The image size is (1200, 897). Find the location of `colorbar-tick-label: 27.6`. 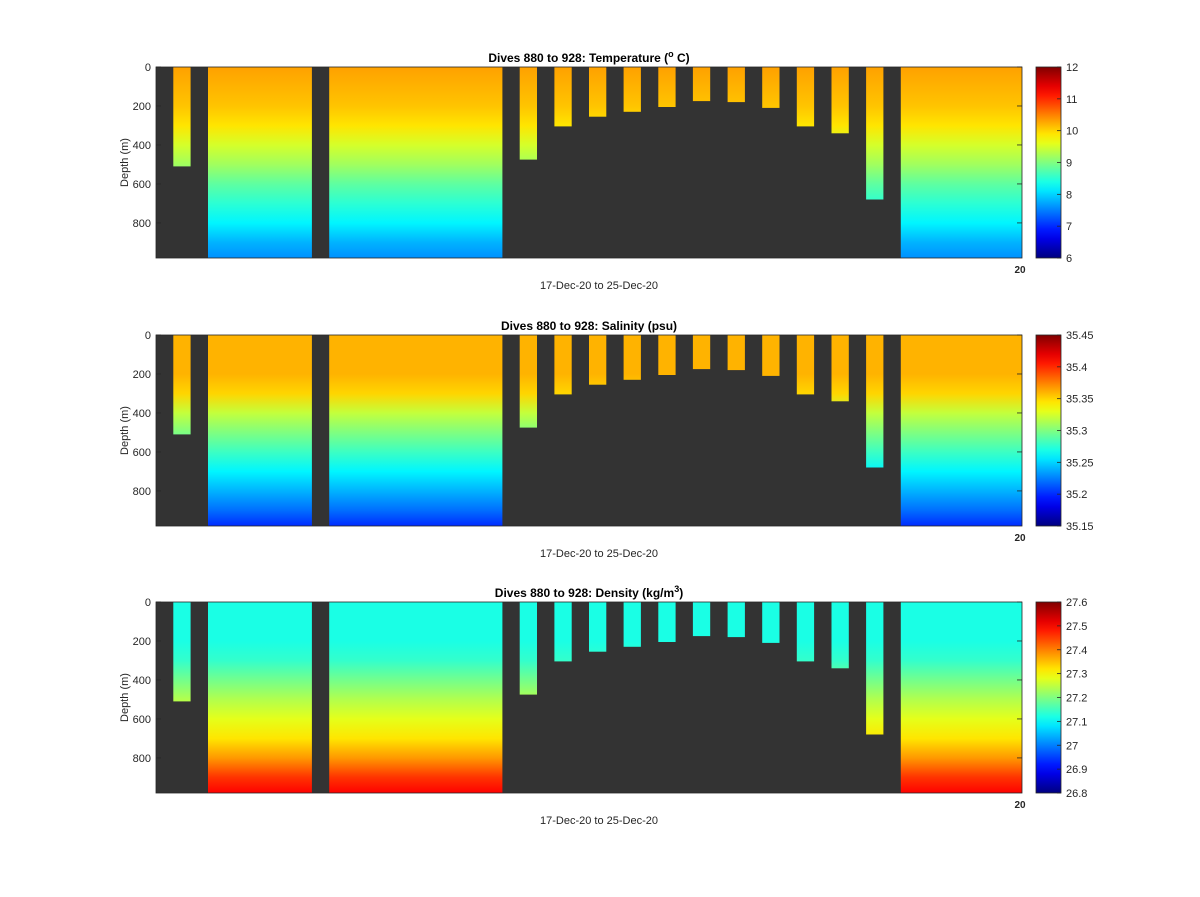

colorbar-tick-label: 27.6 is located at coordinates (1076, 603).